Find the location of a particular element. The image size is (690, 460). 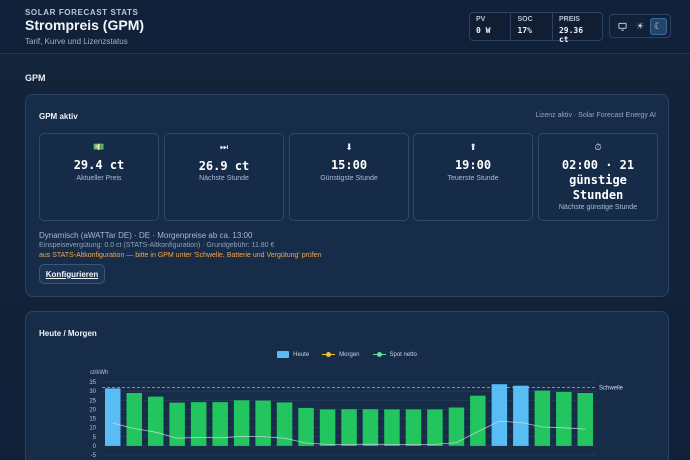

live-stats: PV 0 W SOC 17% PREIS 29.36 ct is located at coordinates (536, 28).